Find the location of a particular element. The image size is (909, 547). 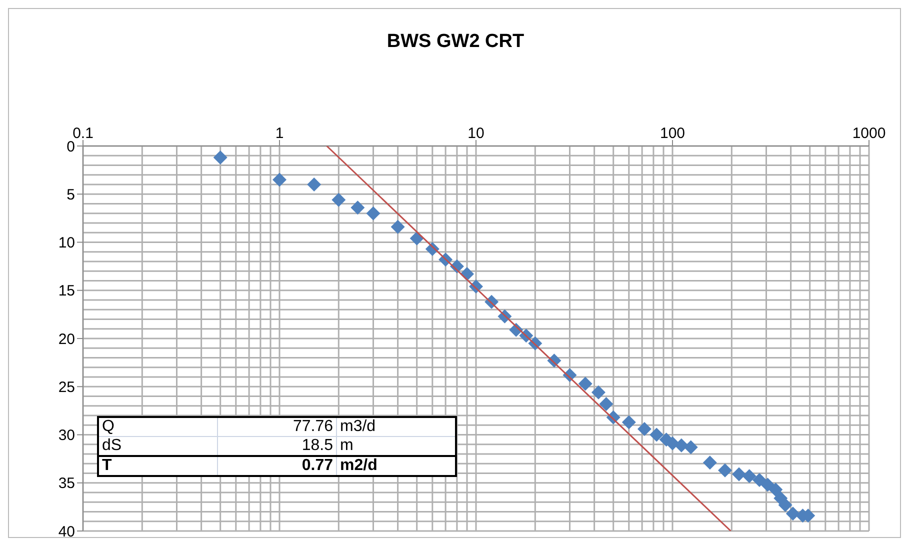

chart-title: BWS GW2 CRT is located at coordinates (456, 42).